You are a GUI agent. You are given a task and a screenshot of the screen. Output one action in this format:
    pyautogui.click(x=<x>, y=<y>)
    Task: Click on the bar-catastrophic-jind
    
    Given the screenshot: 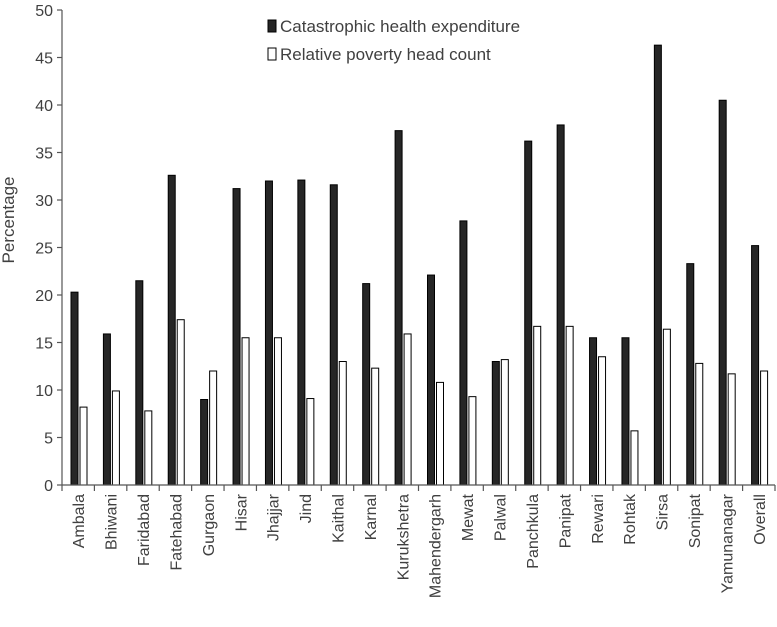 What is the action you would take?
    pyautogui.click(x=301, y=332)
    